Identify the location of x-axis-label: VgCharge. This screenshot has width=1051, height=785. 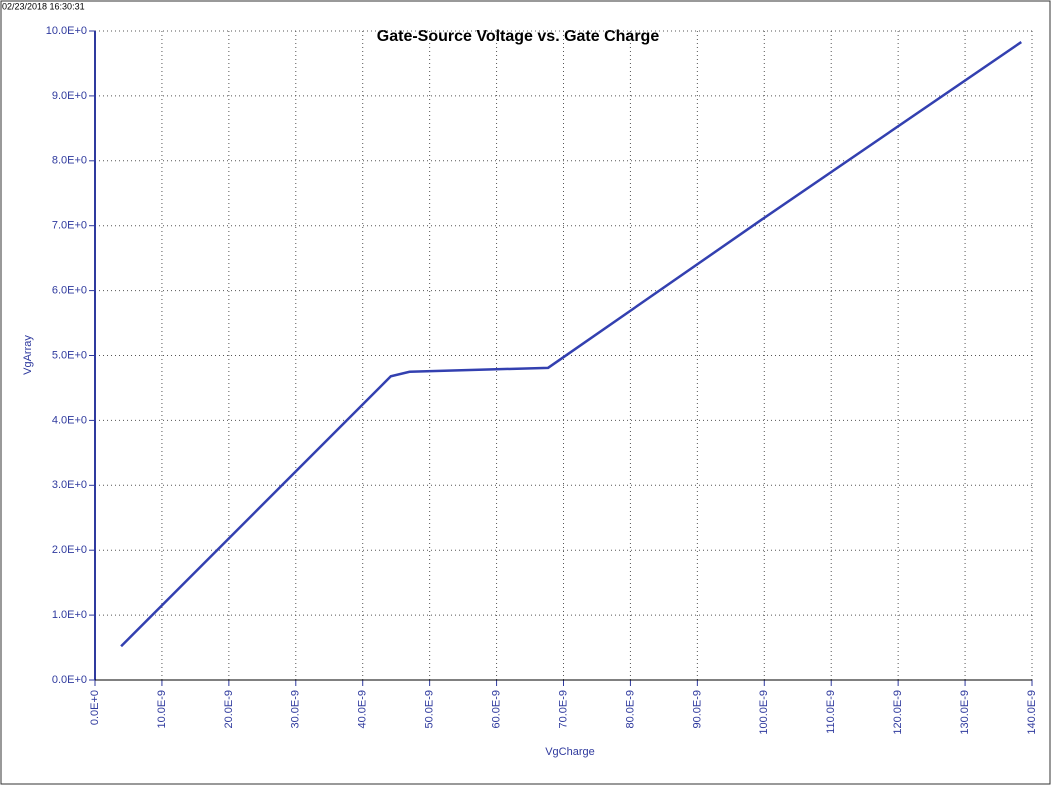
(570, 752).